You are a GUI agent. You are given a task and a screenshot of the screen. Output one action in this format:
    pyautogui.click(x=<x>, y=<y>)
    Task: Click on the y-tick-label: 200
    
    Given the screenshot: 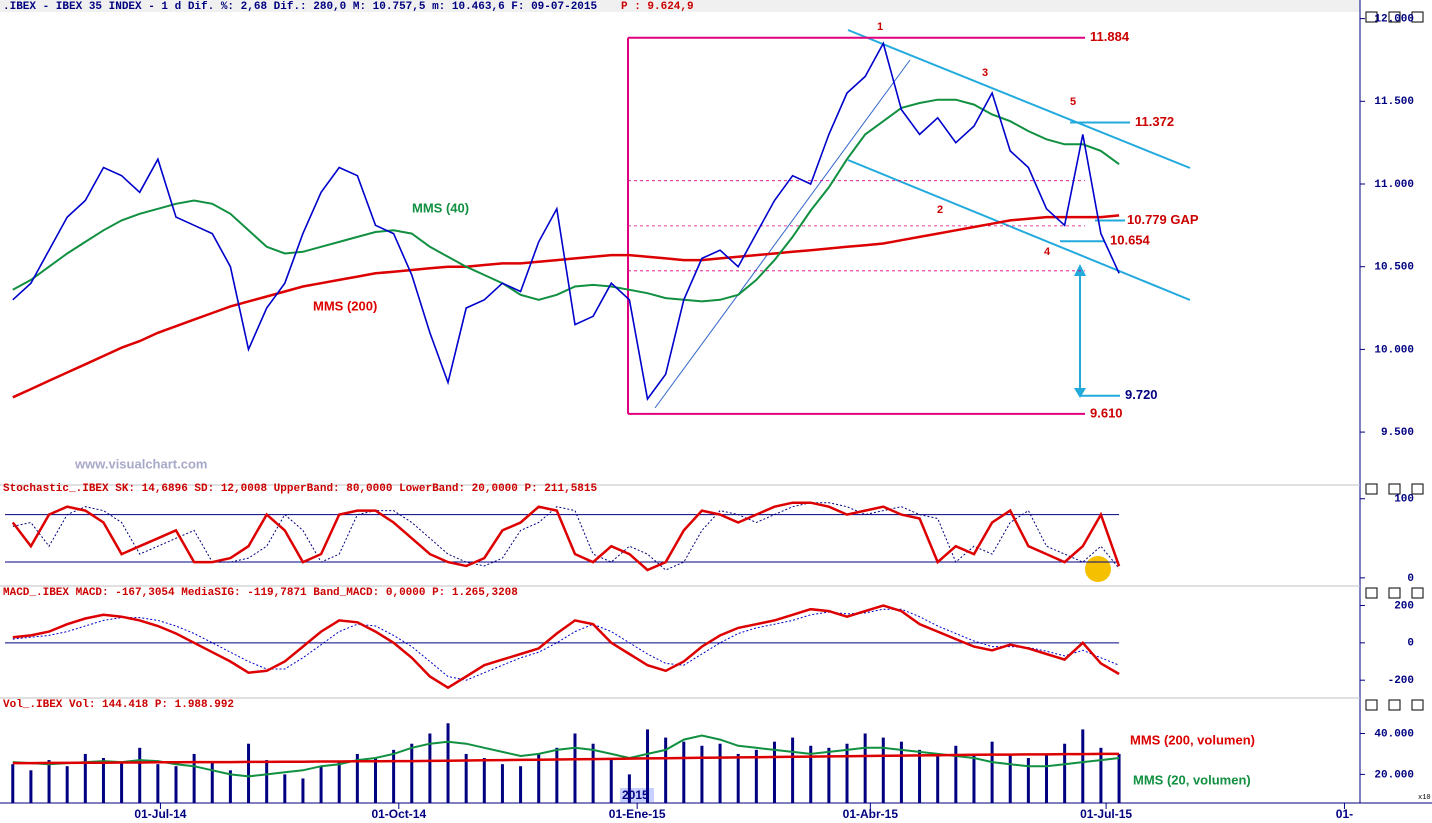 What is the action you would take?
    pyautogui.click(x=1404, y=606)
    